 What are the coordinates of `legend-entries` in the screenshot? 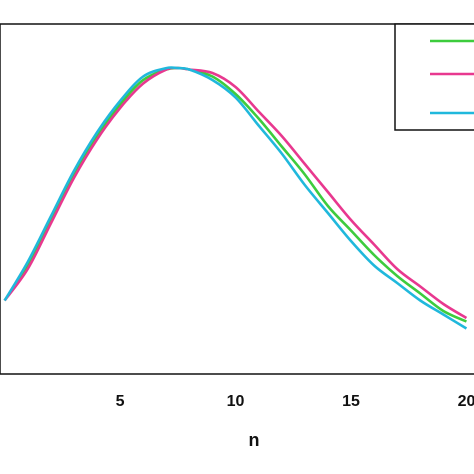 It's located at (452, 77).